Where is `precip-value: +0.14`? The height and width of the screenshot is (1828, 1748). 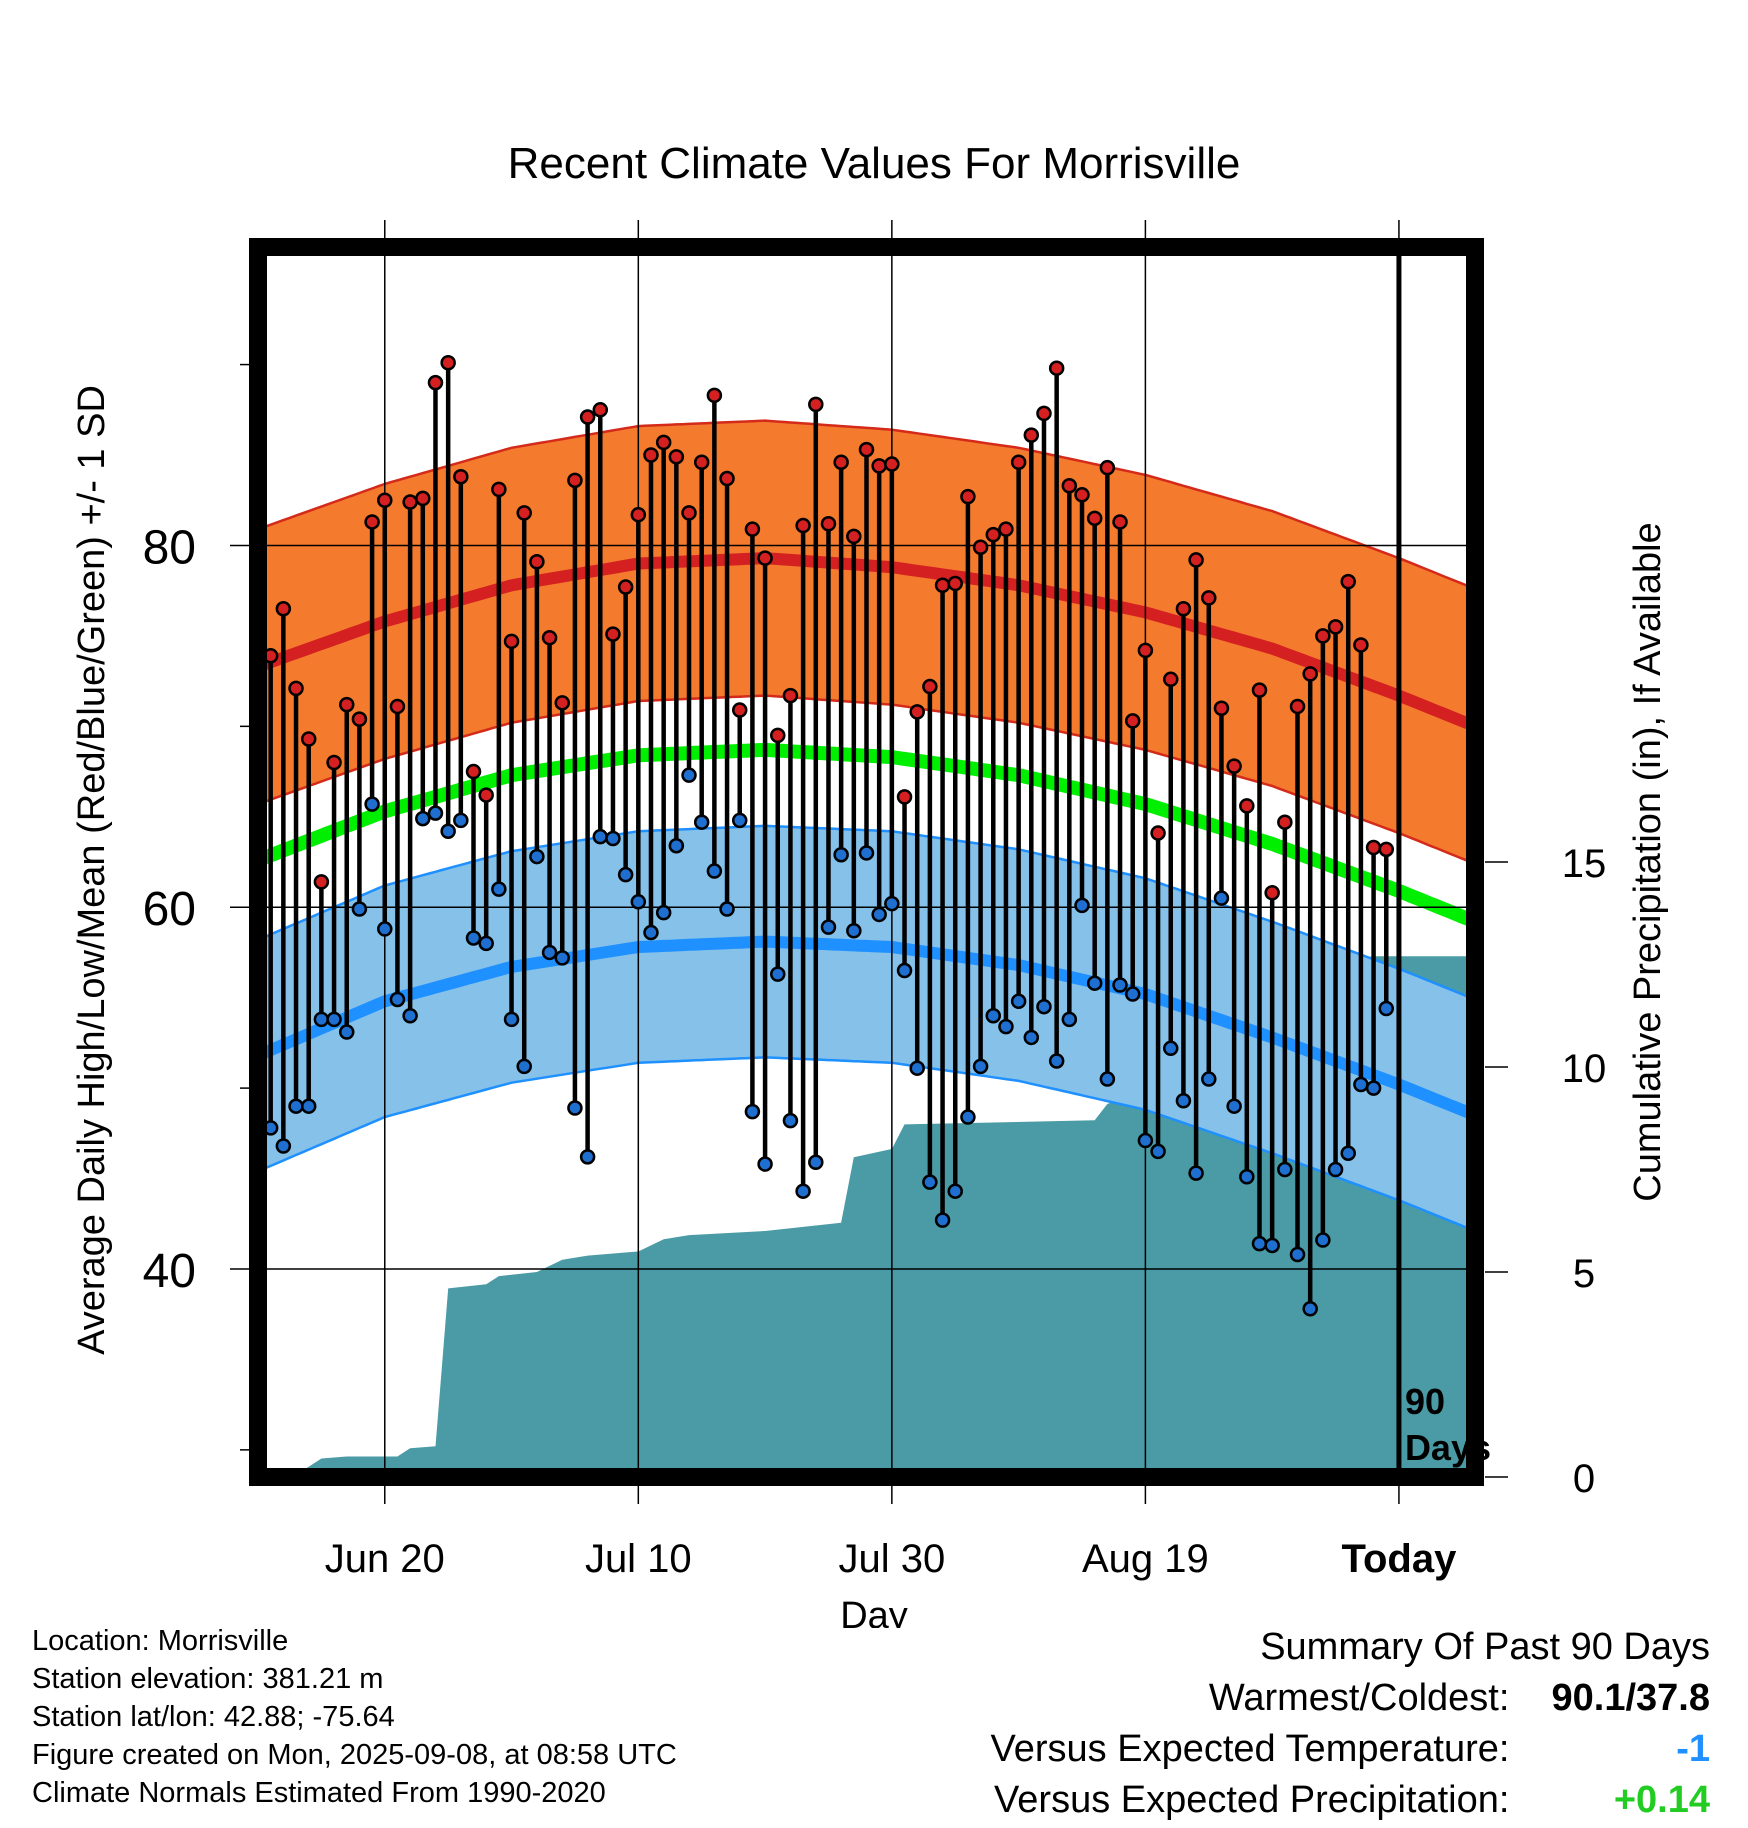 precip-value: +0.14 is located at coordinates (1661, 1800).